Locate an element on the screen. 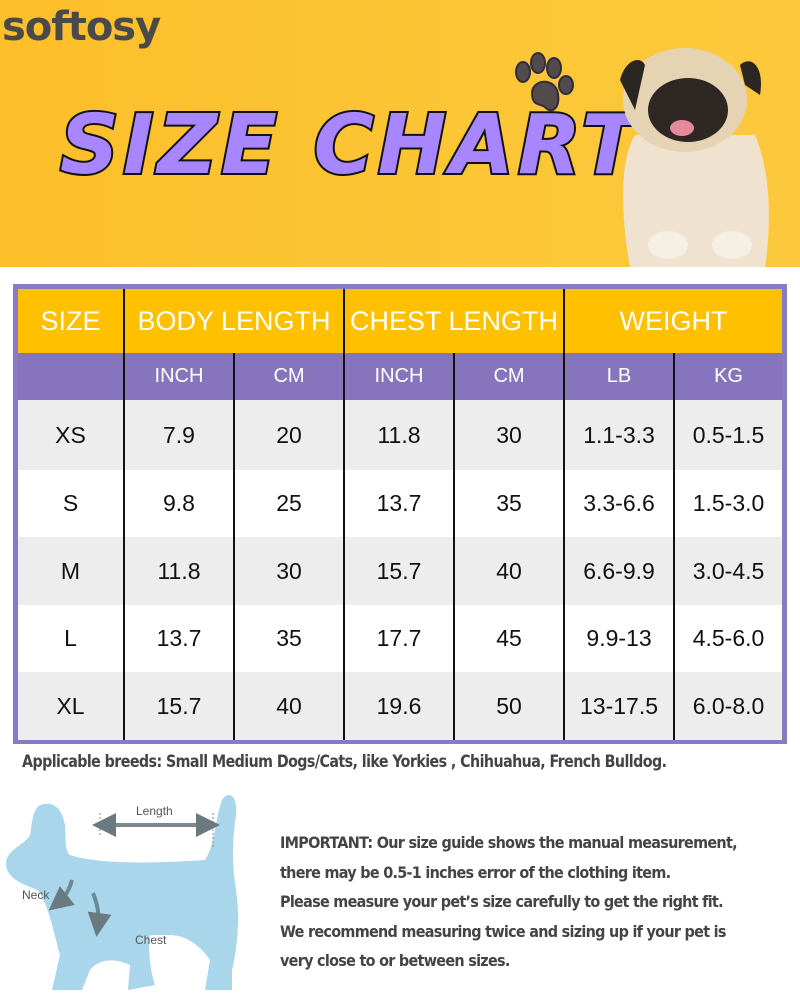 The height and width of the screenshot is (1000, 800). value-cell: 1.1-3.3 is located at coordinates (619, 435).